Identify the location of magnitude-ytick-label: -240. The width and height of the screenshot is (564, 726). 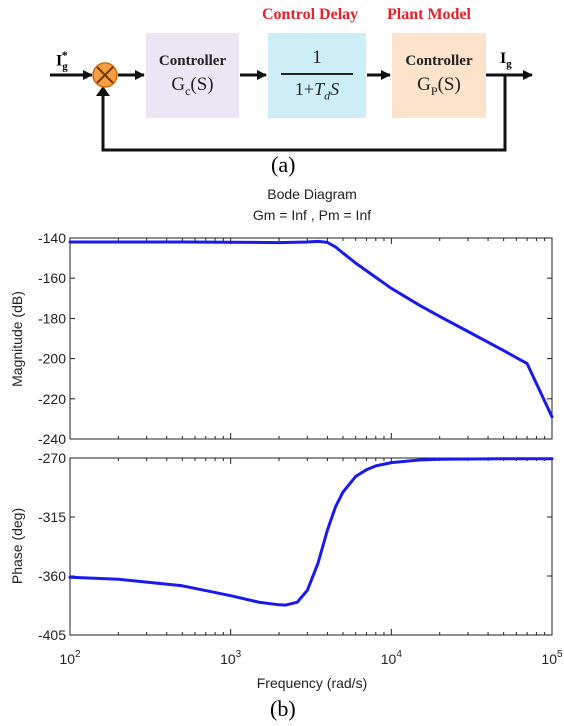
(52, 439).